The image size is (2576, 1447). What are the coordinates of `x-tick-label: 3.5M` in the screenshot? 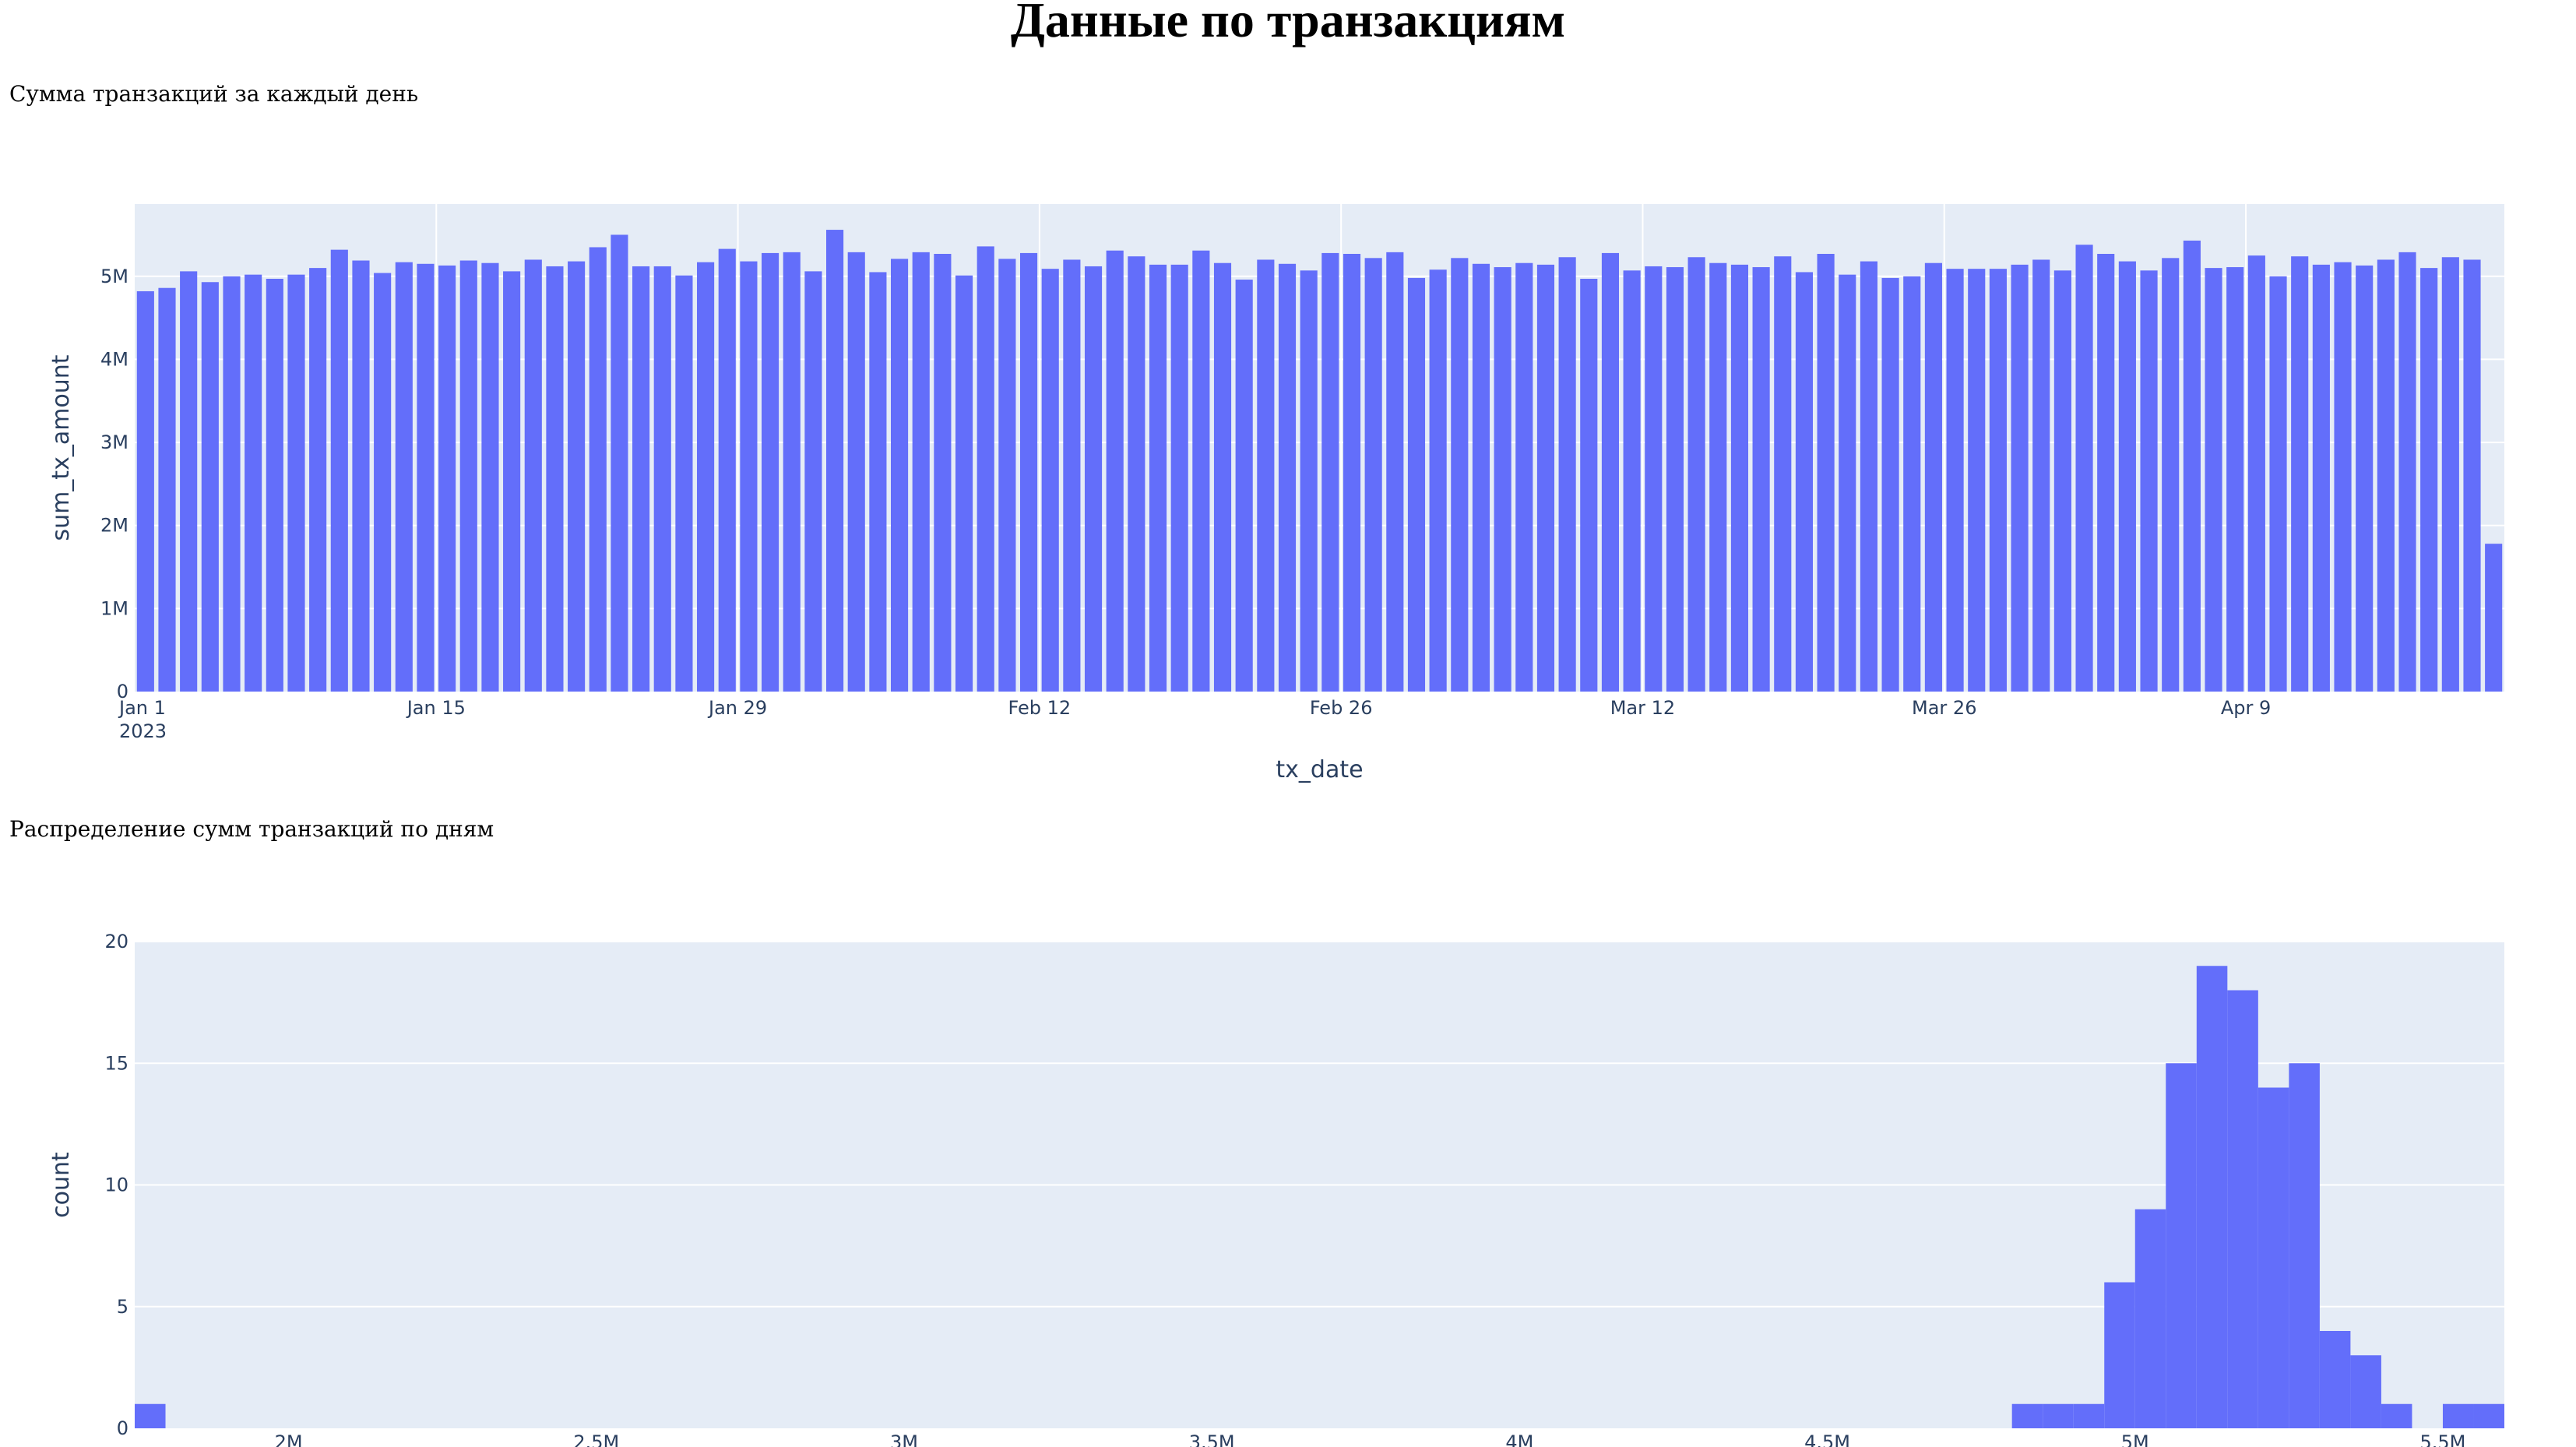 It's located at (1212, 1439).